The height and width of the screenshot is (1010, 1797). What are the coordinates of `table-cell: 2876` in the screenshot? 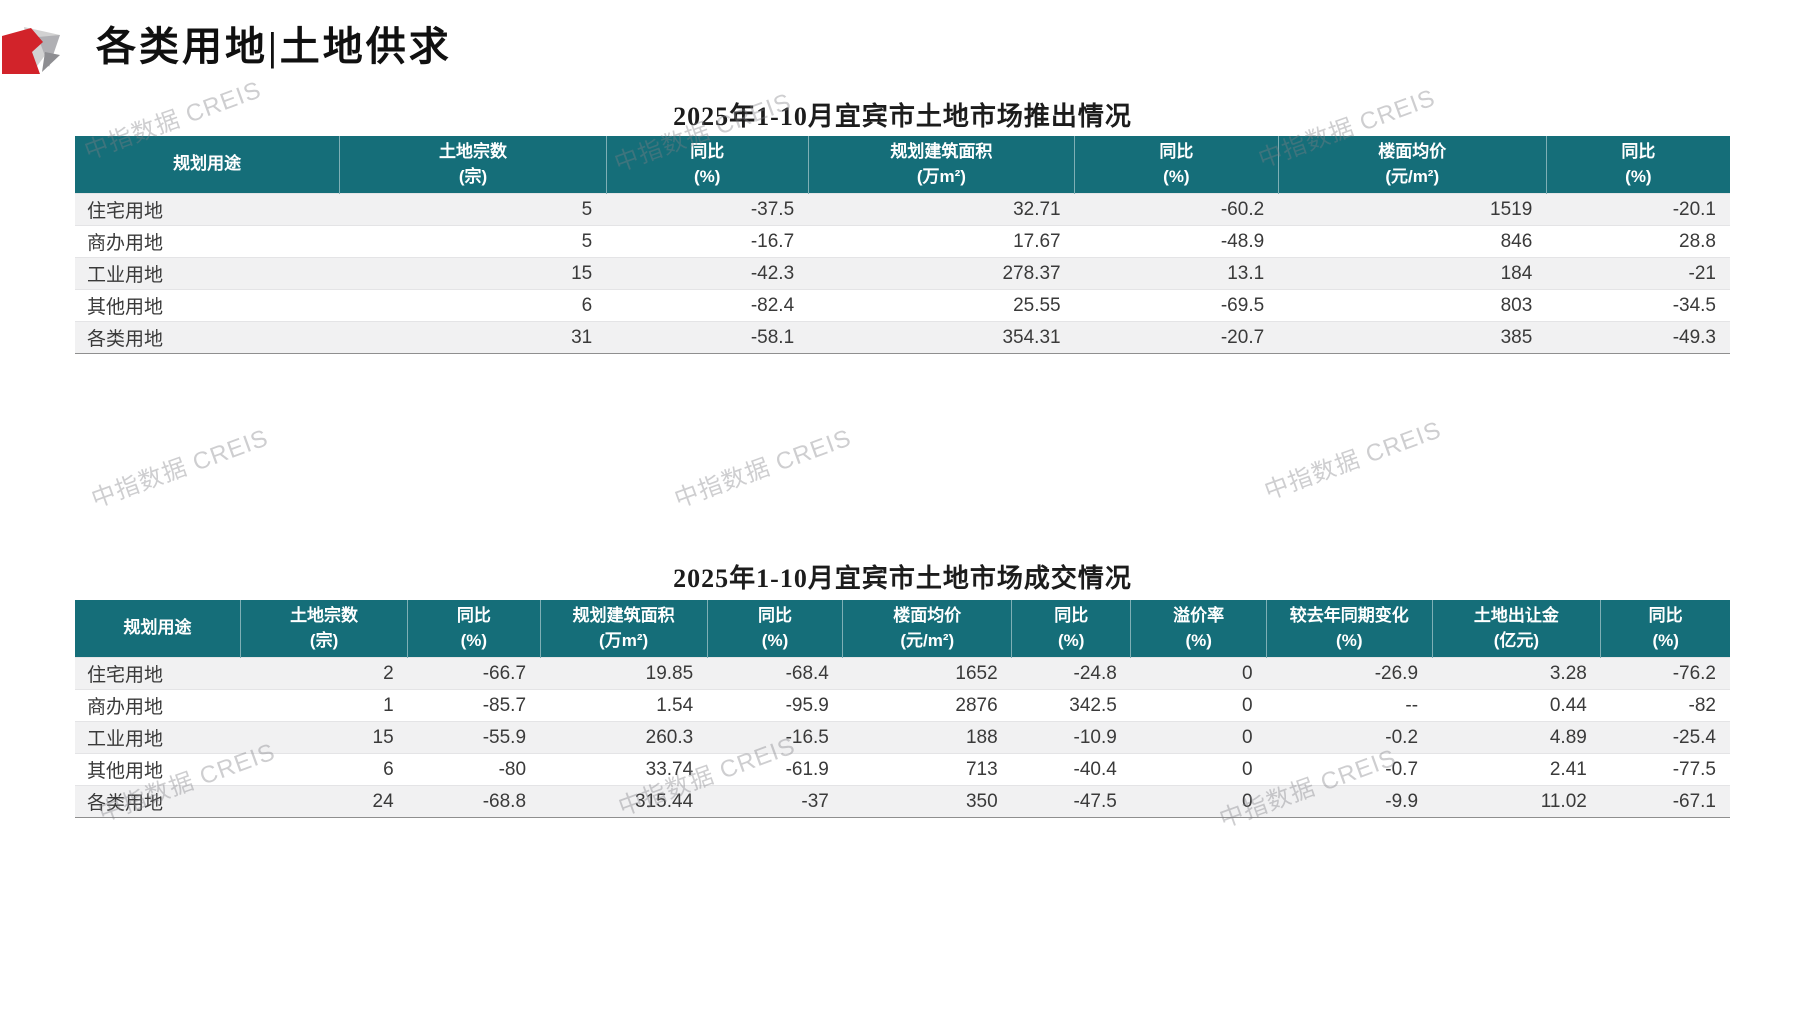 It's located at (927, 705).